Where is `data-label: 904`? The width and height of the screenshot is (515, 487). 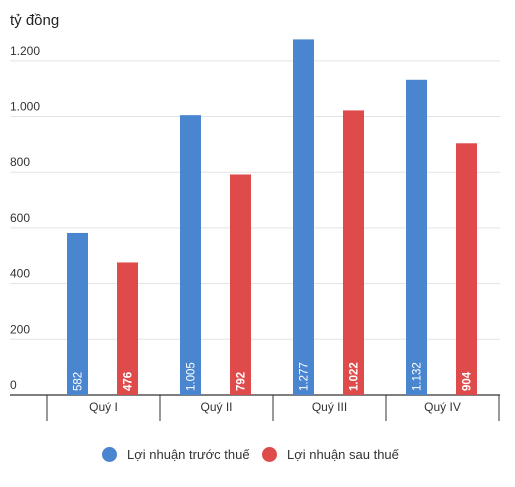
data-label: 904 is located at coordinates (468, 381).